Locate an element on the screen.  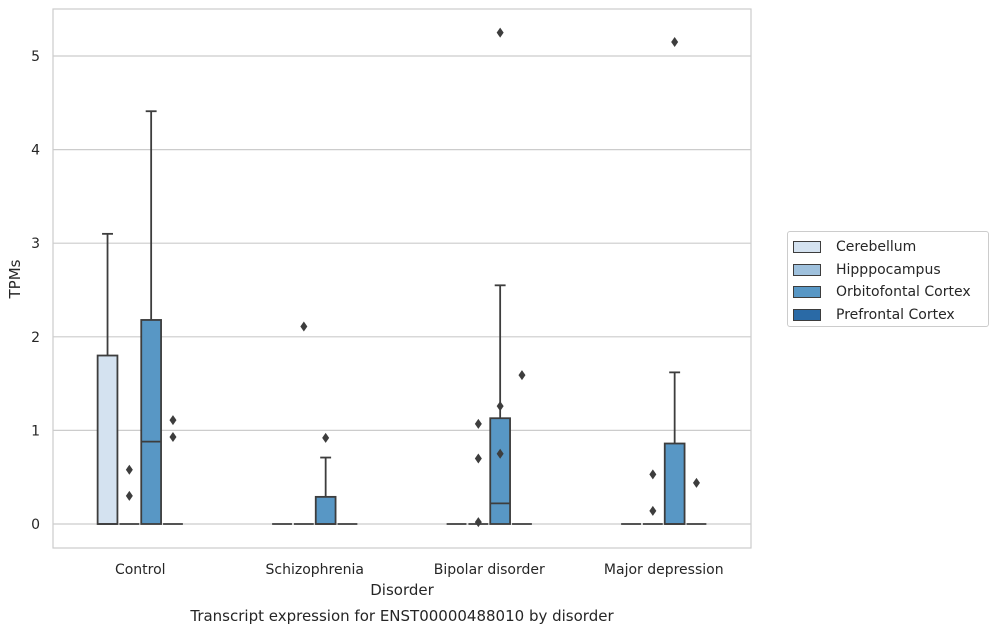
y-tick-labels: 0 1 2 3 4 5 is located at coordinates (35, 291).